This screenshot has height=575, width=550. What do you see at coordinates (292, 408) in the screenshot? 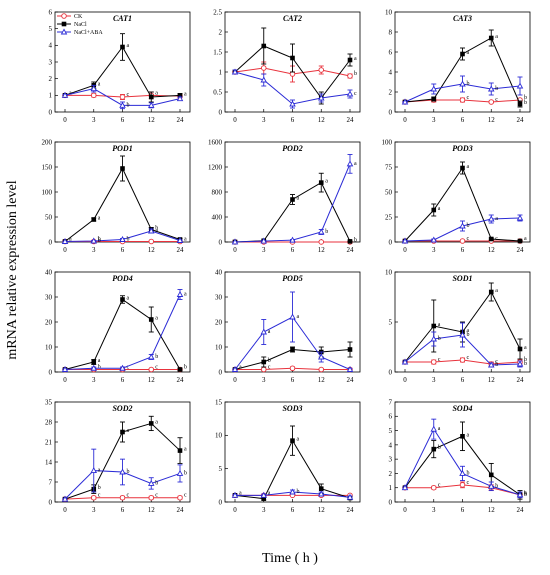
I see `panel-title: SOD3` at bounding box center [292, 408].